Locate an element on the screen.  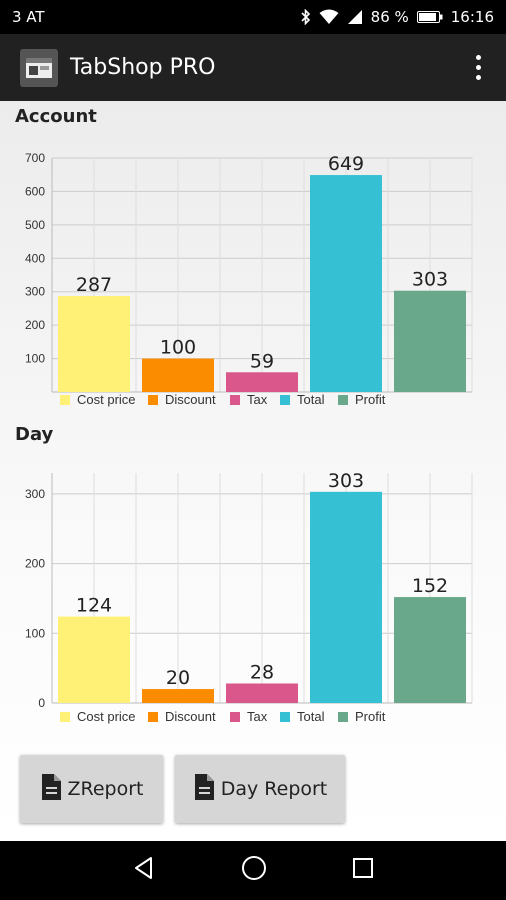
day-report-label: Day Report is located at coordinates (274, 789).